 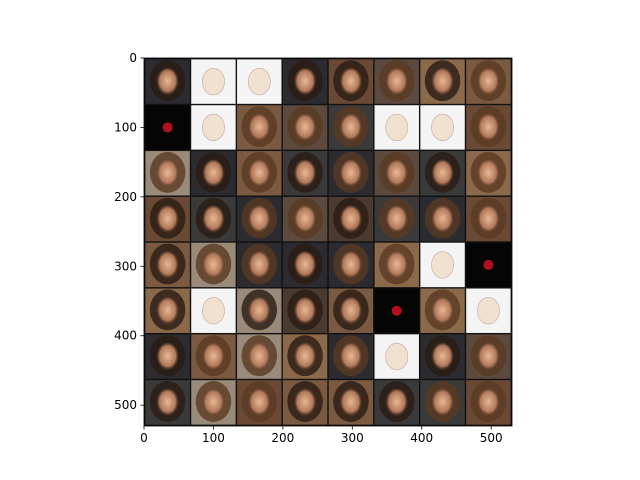 I want to click on y-tick-label: 200, so click(x=125, y=197).